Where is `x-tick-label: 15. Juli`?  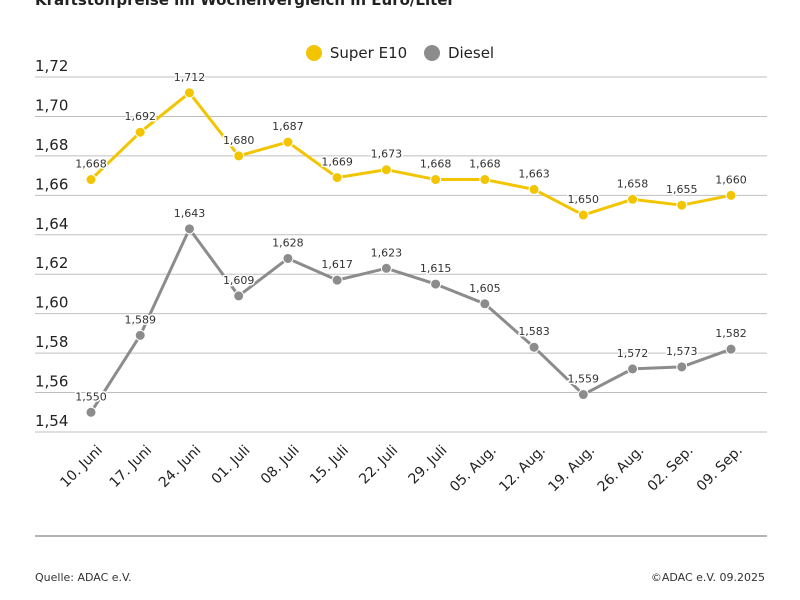 x-tick-label: 15. Juli is located at coordinates (329, 465).